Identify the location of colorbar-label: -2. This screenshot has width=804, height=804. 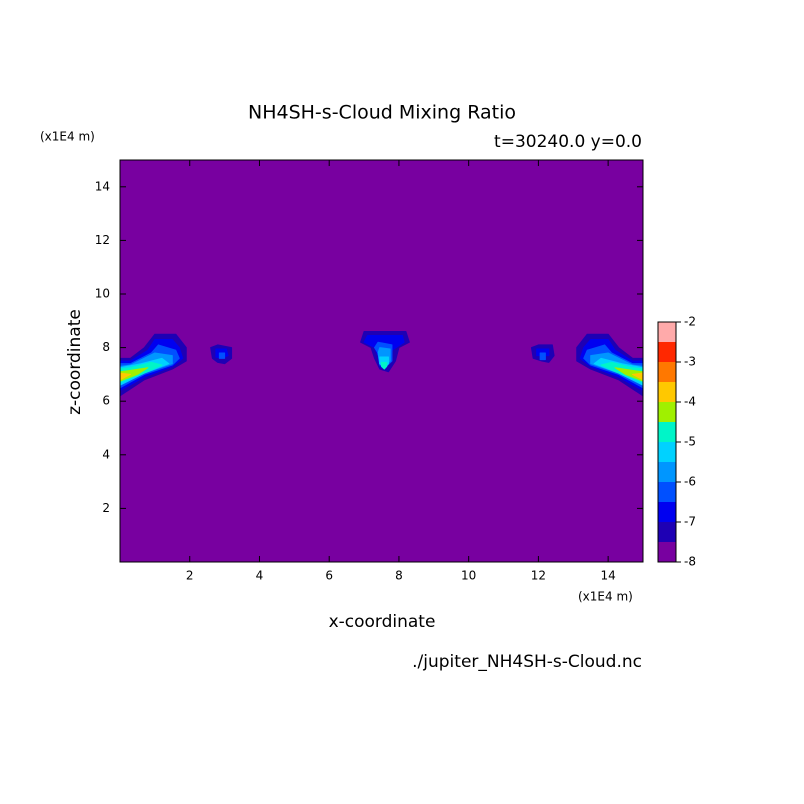
(690, 322).